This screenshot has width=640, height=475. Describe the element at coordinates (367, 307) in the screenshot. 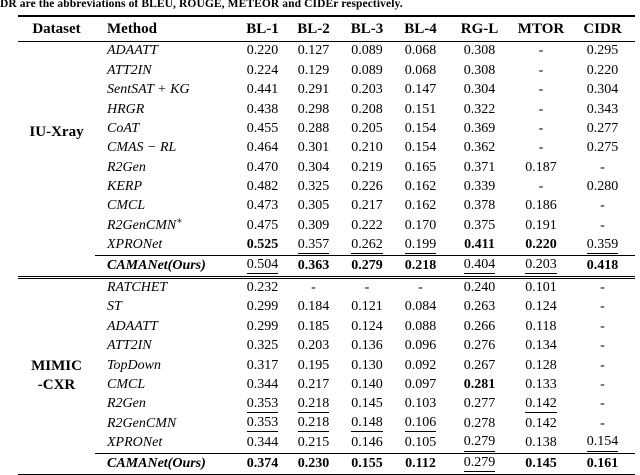

I see `metric-value: 0.121` at that location.